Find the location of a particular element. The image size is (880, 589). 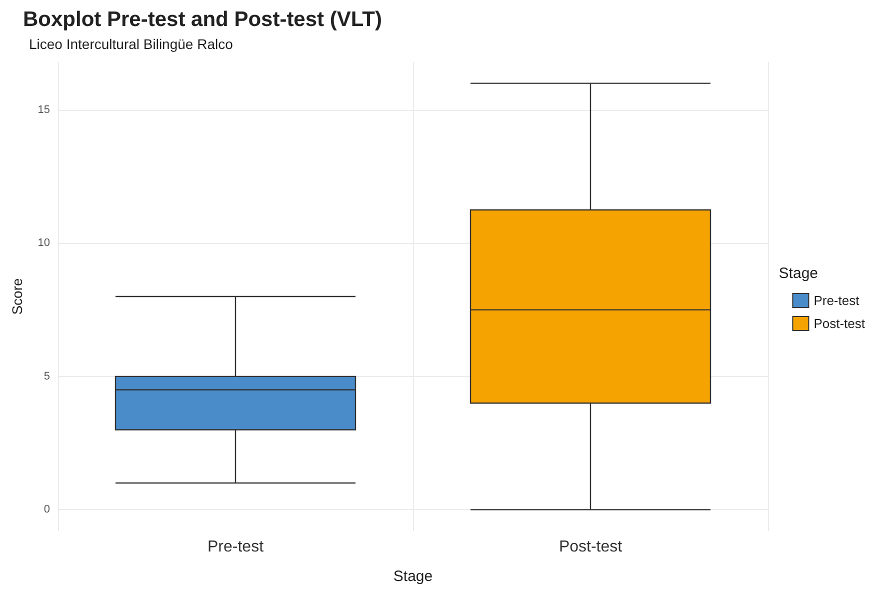

y-tick-label: 0 is located at coordinates (47, 510).